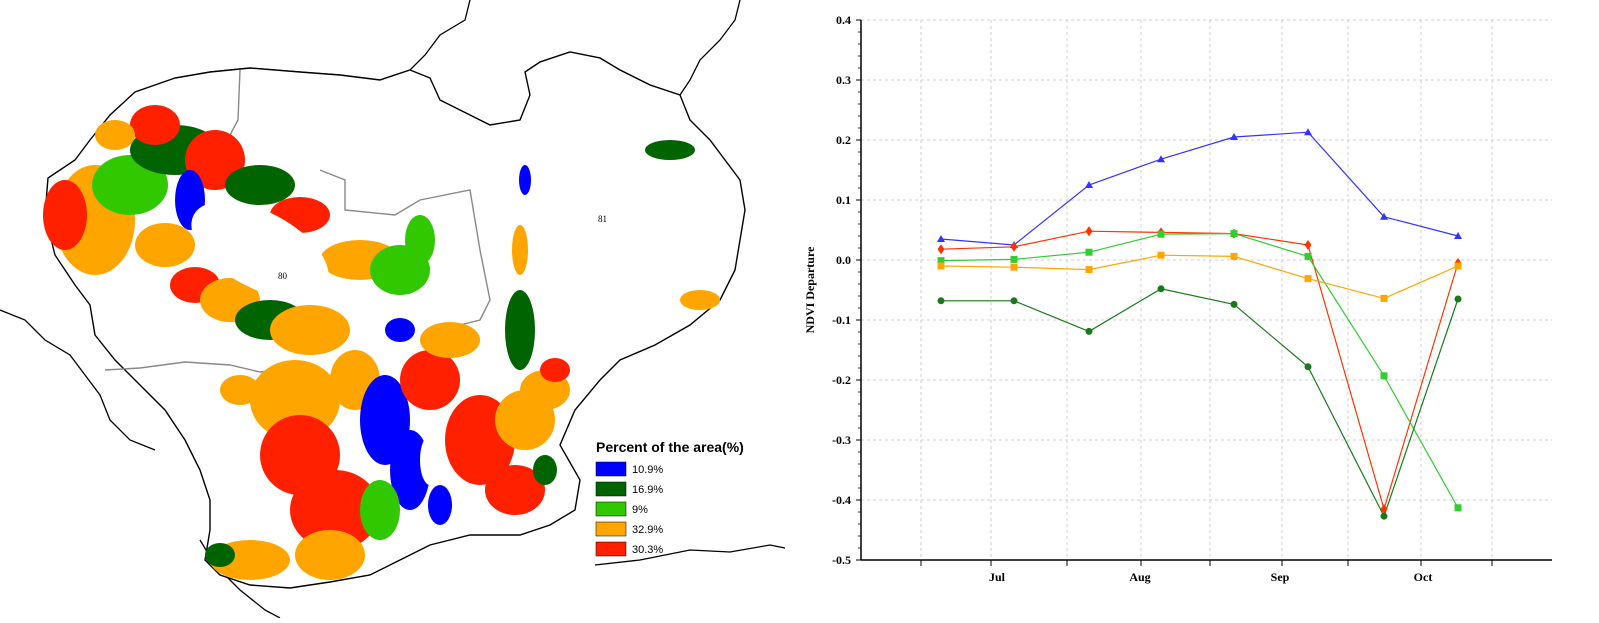 Image resolution: width=1599 pixels, height=623 pixels. I want to click on y-tick-label: 0.2, so click(843, 140).